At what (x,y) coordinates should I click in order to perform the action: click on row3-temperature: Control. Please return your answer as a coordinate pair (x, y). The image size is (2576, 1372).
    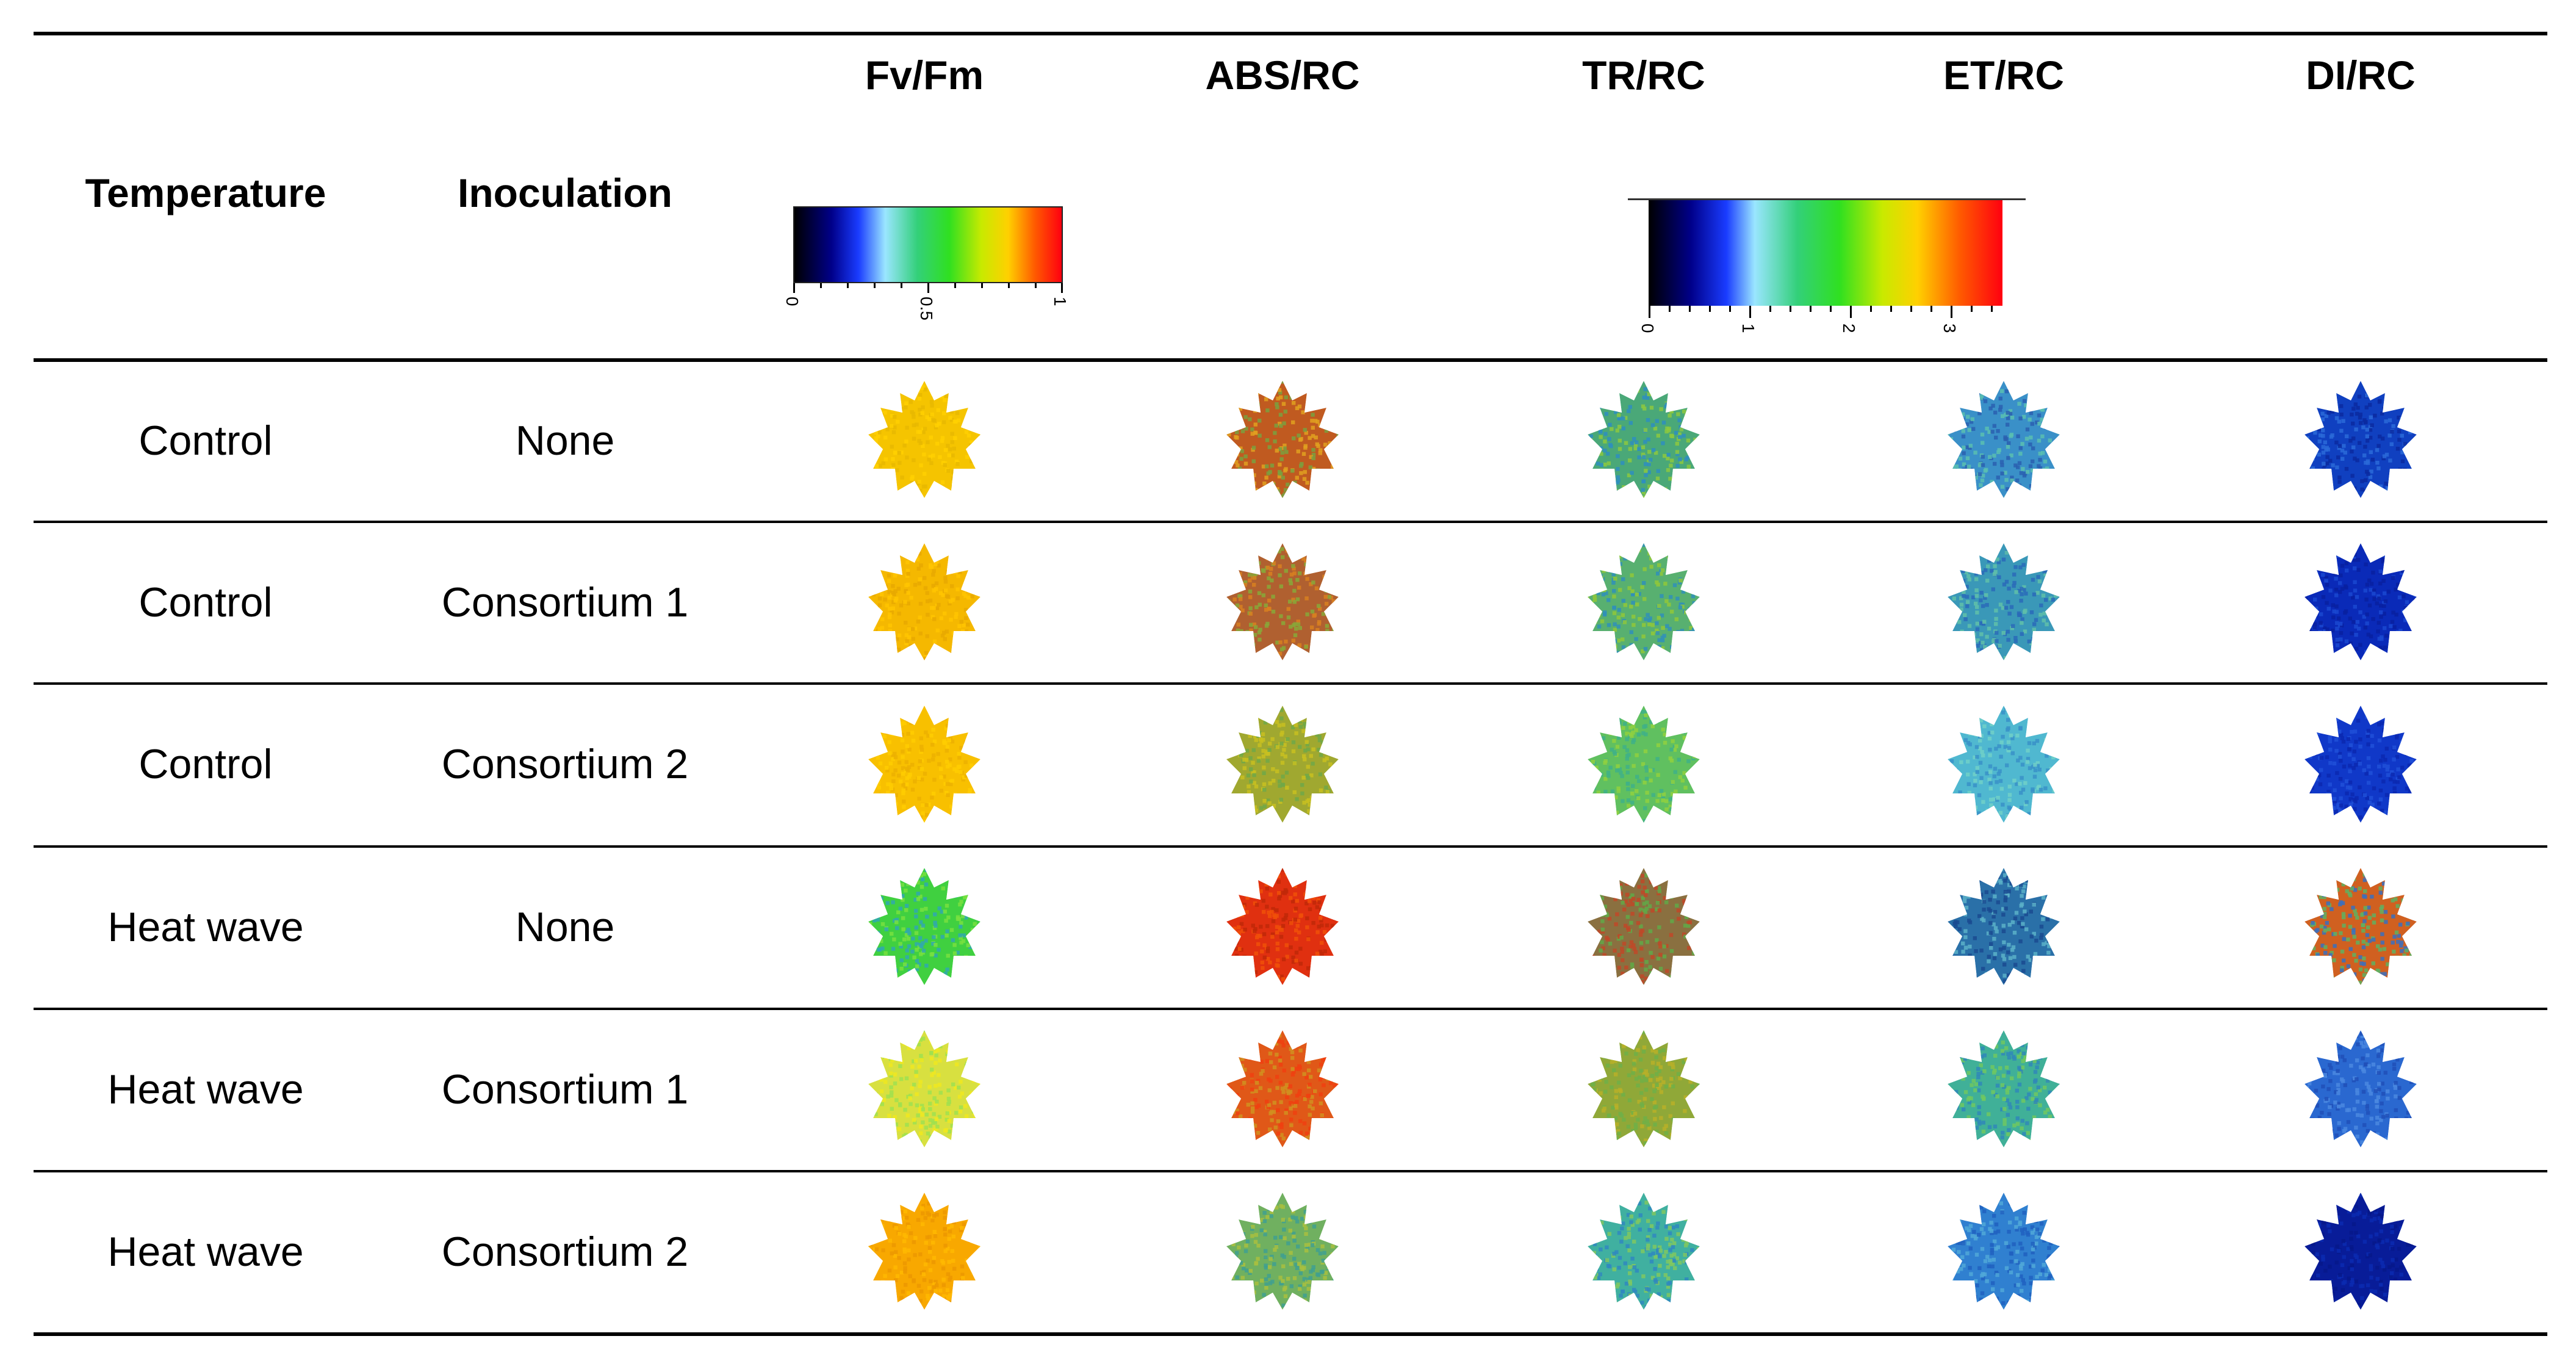
    Looking at the image, I should click on (206, 764).